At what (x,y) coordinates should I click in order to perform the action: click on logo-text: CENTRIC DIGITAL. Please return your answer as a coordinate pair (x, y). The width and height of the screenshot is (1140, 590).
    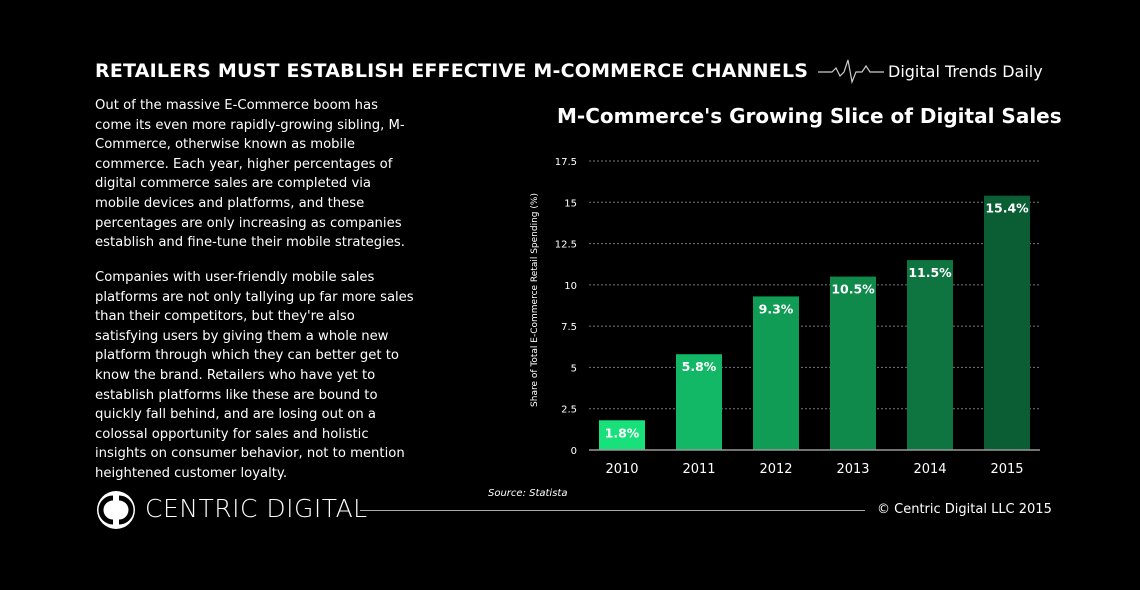
    Looking at the image, I should click on (256, 508).